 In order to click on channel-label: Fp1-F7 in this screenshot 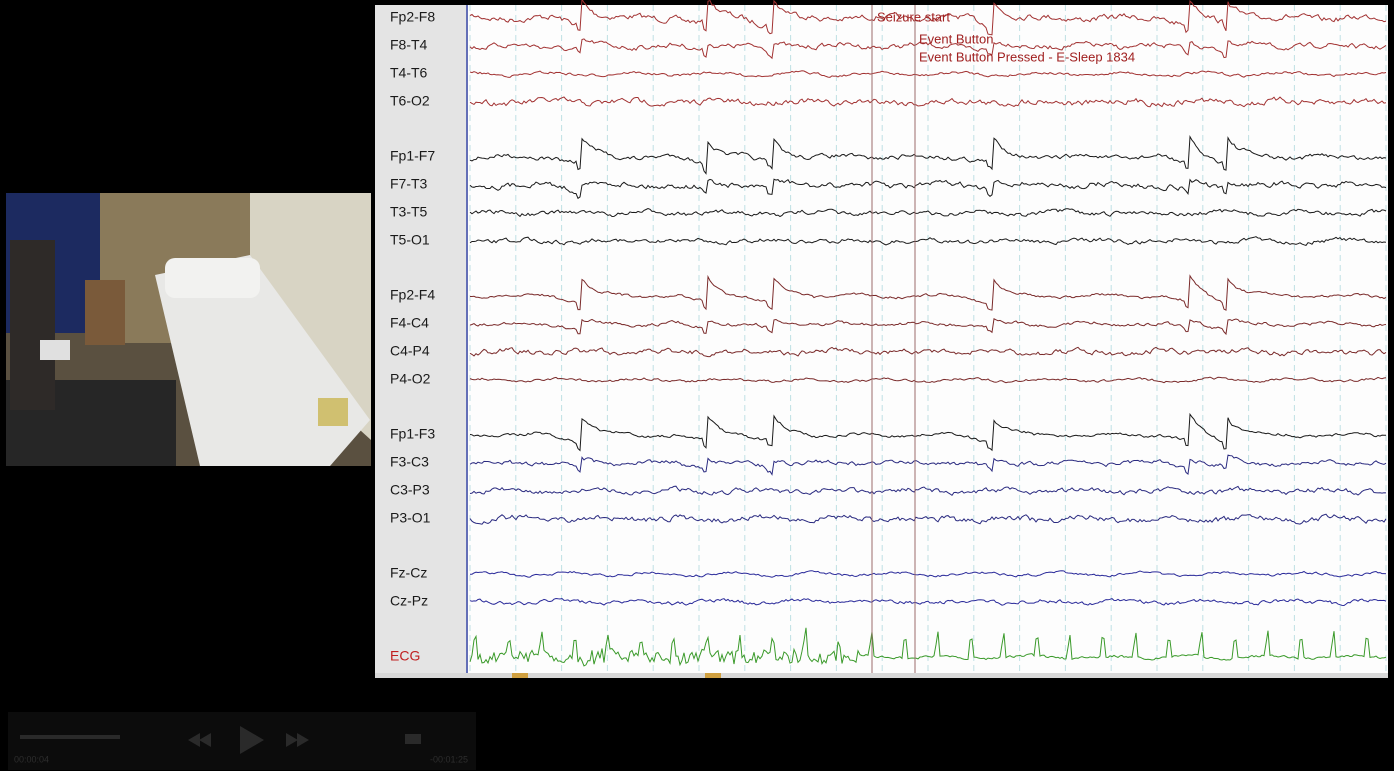, I will do `click(412, 156)`.